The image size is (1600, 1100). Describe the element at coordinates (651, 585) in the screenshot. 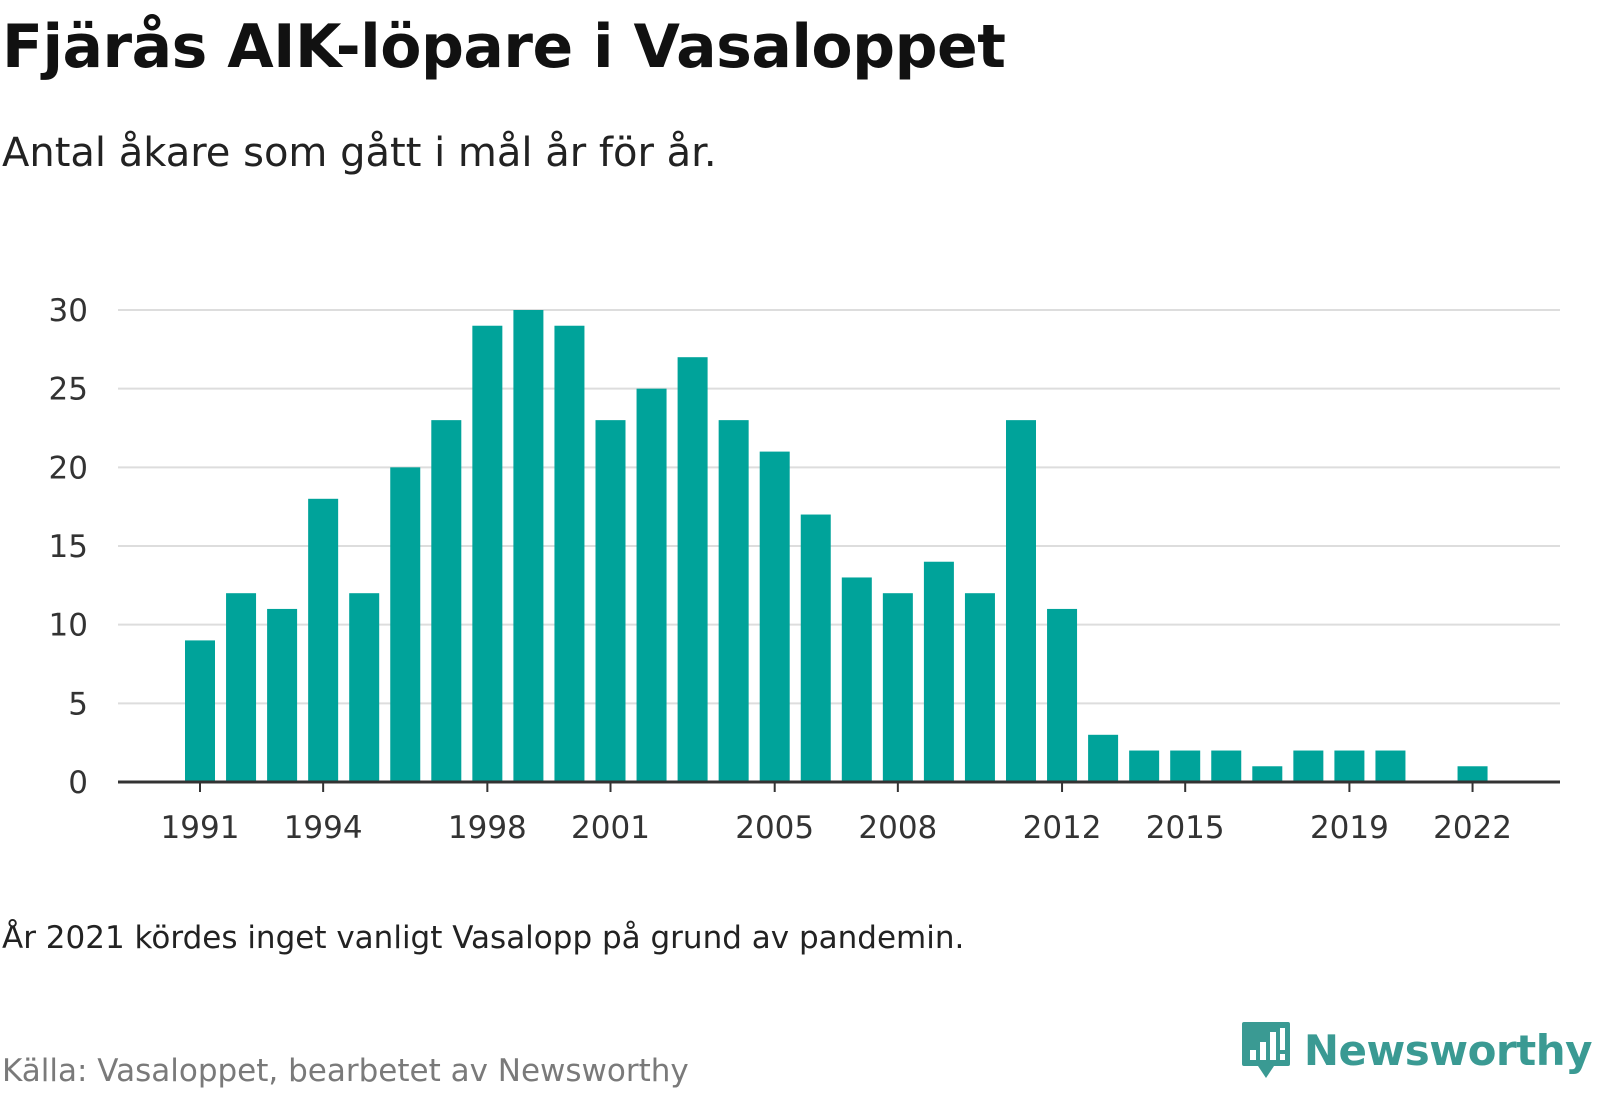

I see `bar-2002` at that location.